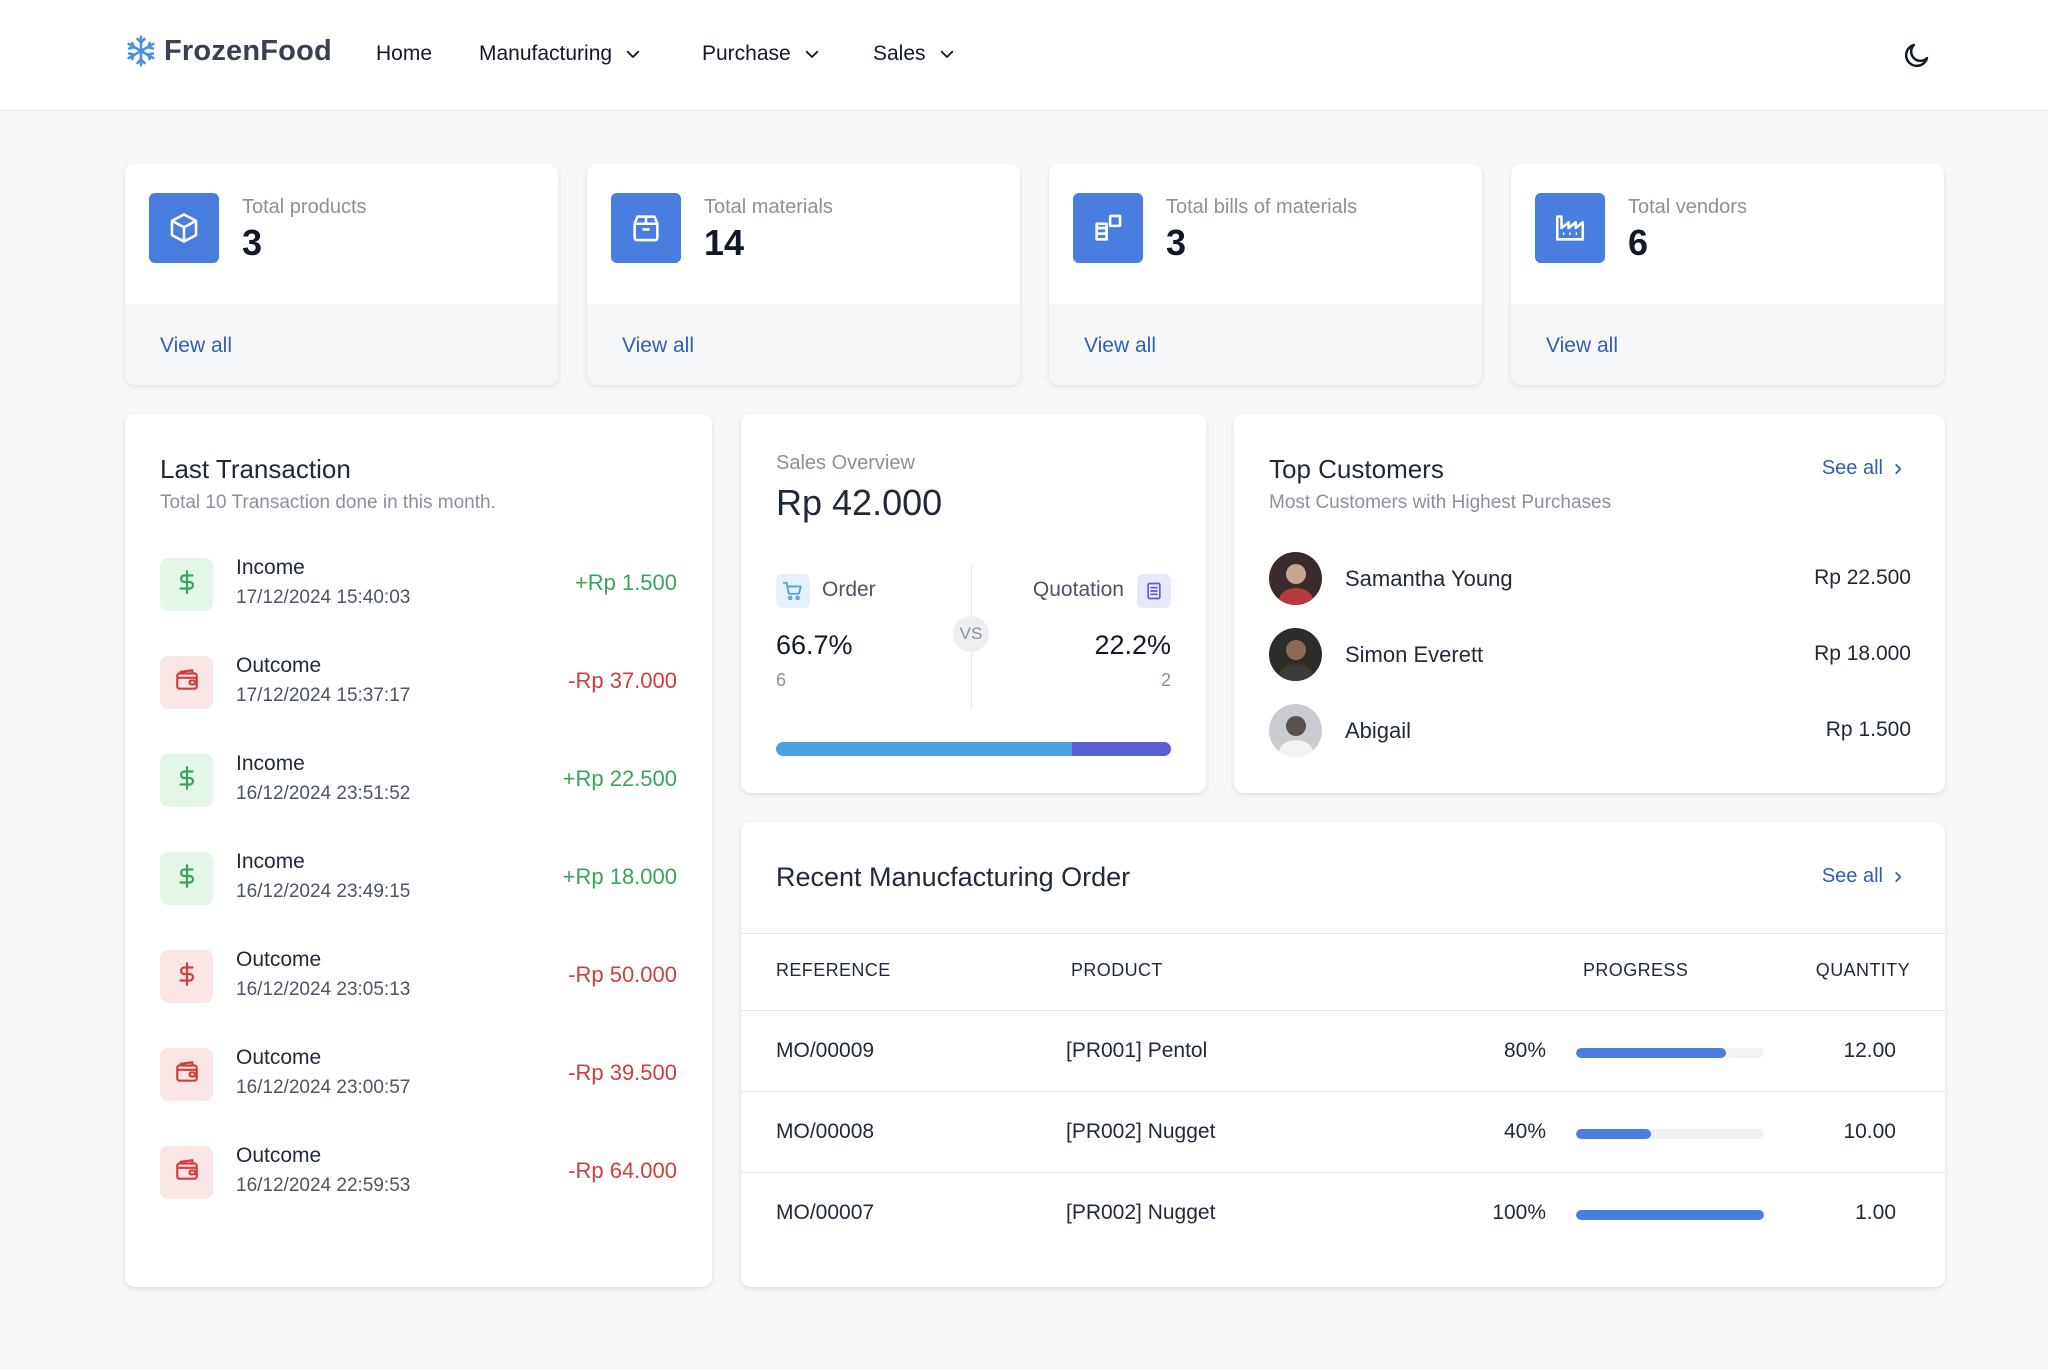 The image size is (2048, 1369). I want to click on customer-row: Abigail Rp 1.500, so click(1590, 731).